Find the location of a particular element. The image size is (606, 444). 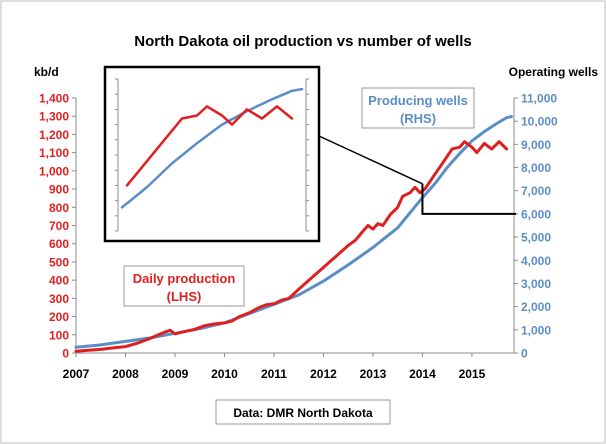

daily-production-label-line1: Daily production is located at coordinates (184, 278).